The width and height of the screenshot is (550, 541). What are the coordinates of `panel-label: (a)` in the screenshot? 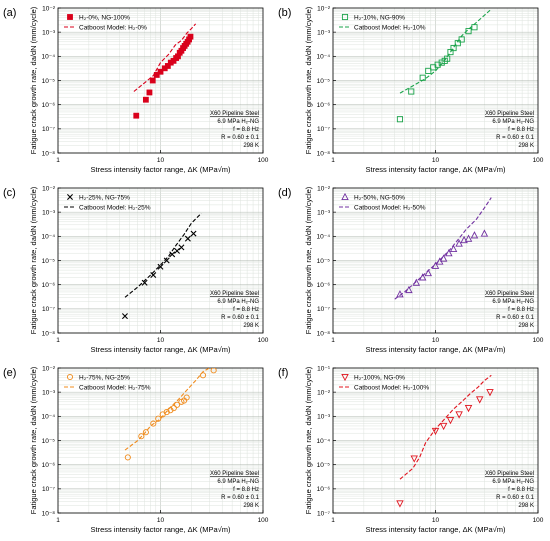 It's located at (9, 13).